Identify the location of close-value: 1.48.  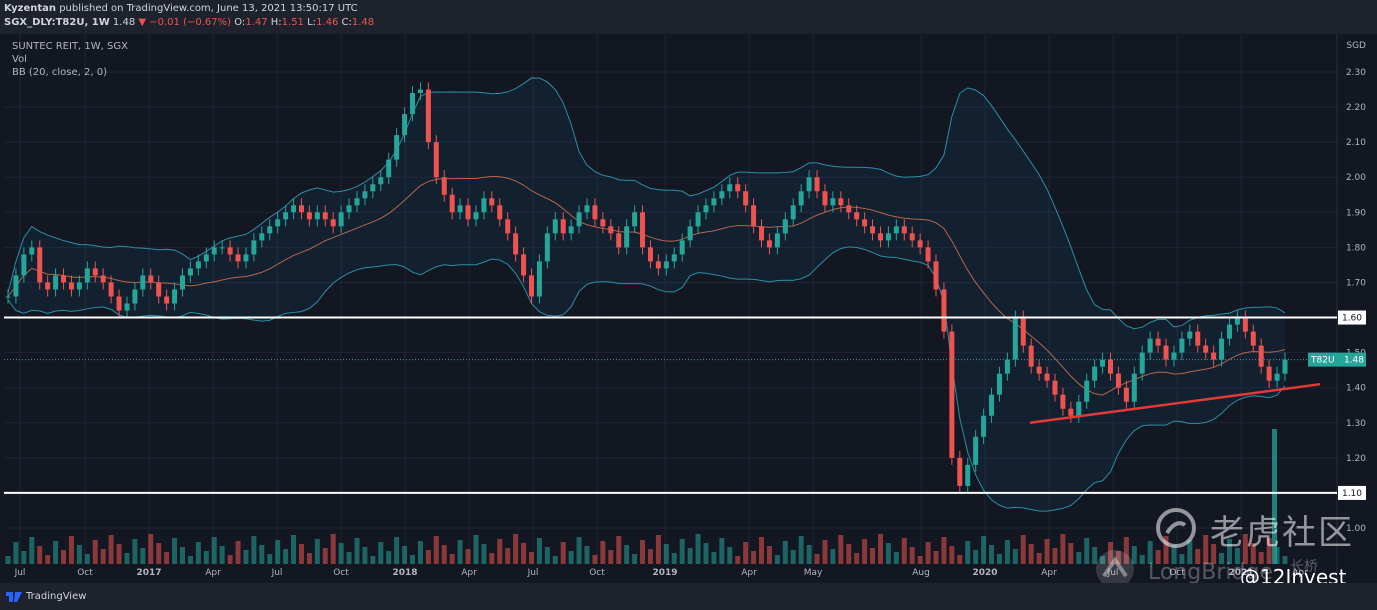
(363, 22).